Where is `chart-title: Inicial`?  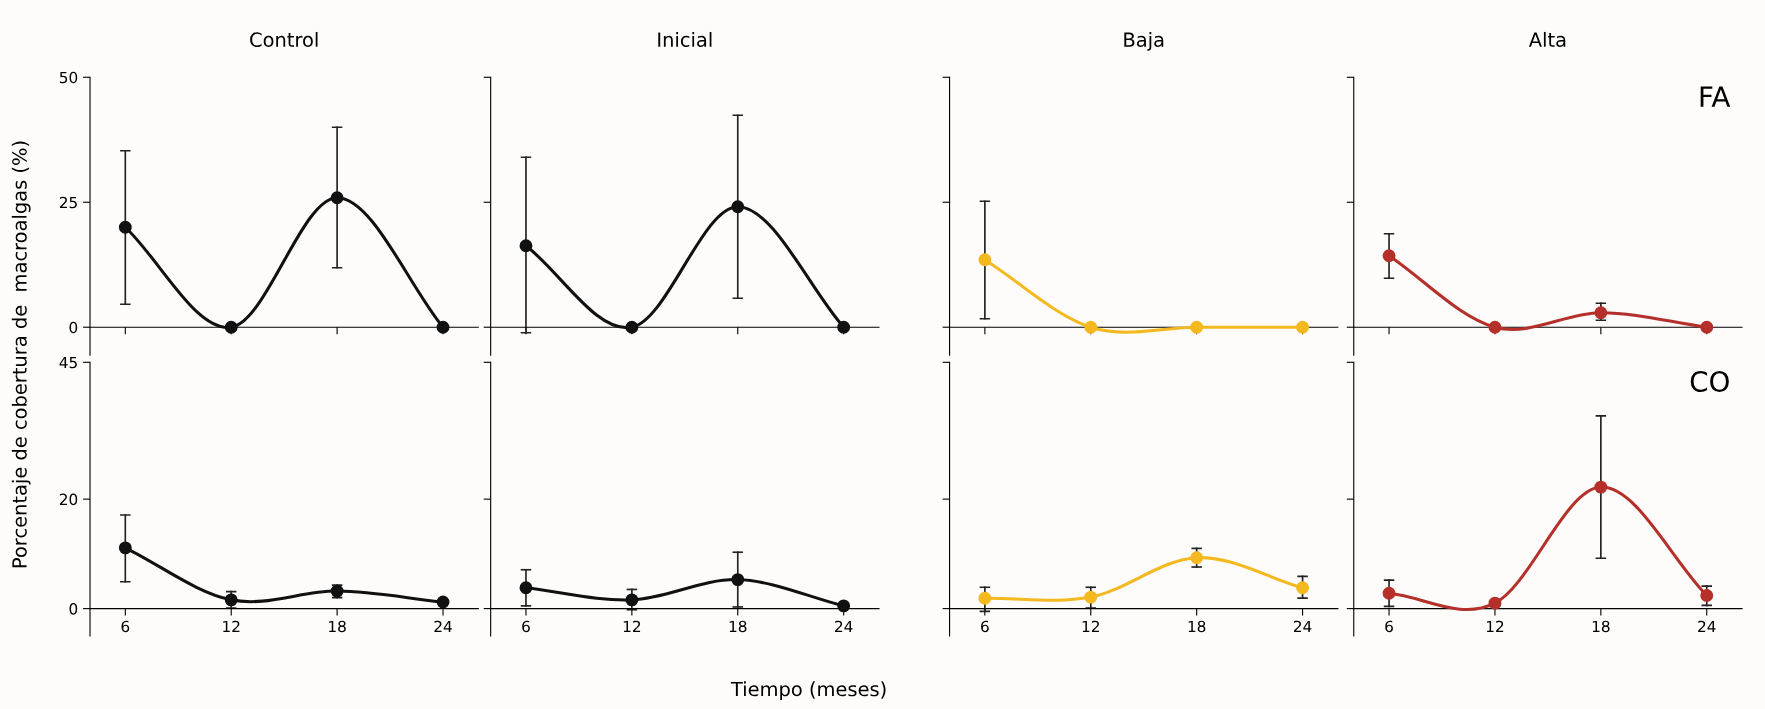
chart-title: Inicial is located at coordinates (685, 39).